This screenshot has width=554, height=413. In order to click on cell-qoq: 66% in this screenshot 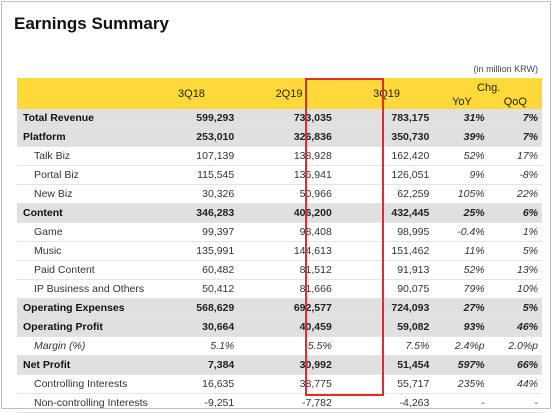, I will do `click(515, 365)`.